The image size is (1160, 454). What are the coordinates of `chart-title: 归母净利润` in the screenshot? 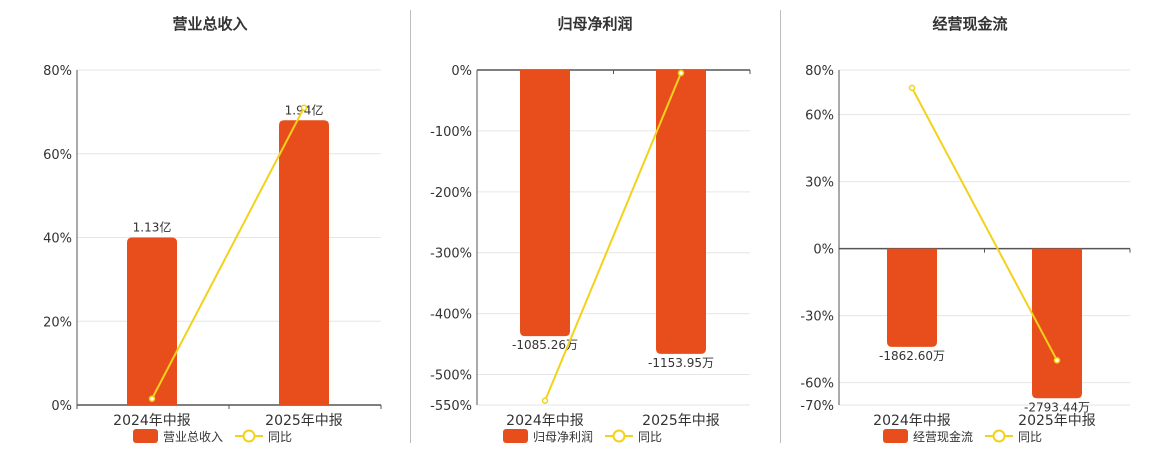 It's located at (594, 24).